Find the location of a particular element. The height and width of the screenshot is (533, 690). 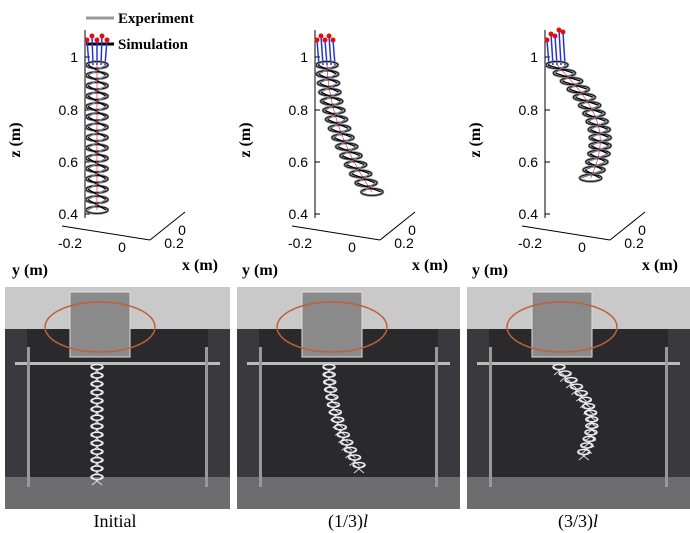

floor is located at coordinates (578, 493).